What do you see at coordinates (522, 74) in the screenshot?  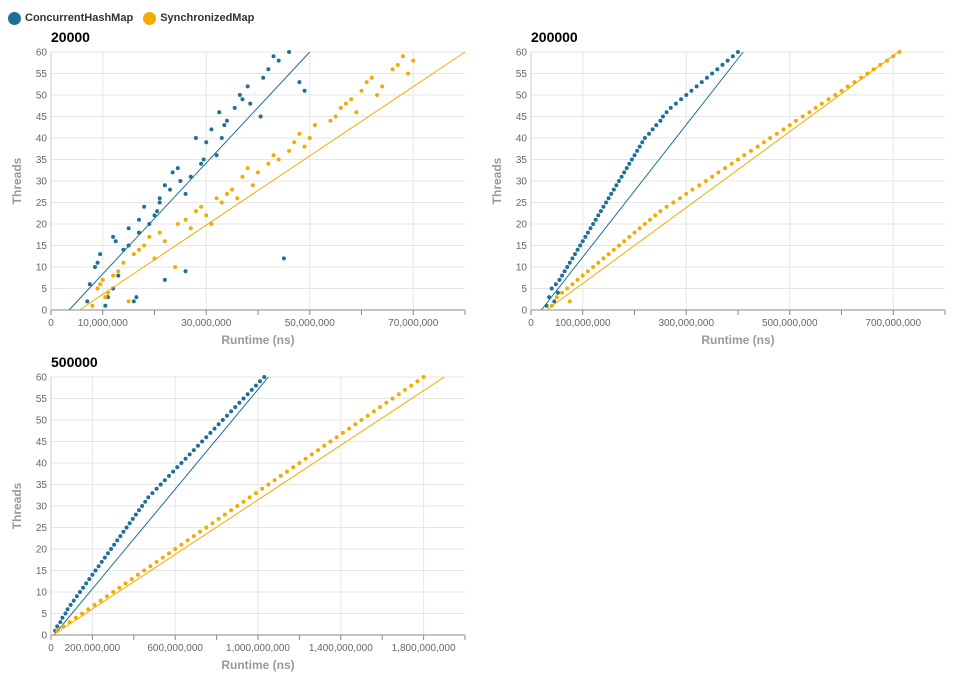 I see `y-tick-label: 55` at bounding box center [522, 74].